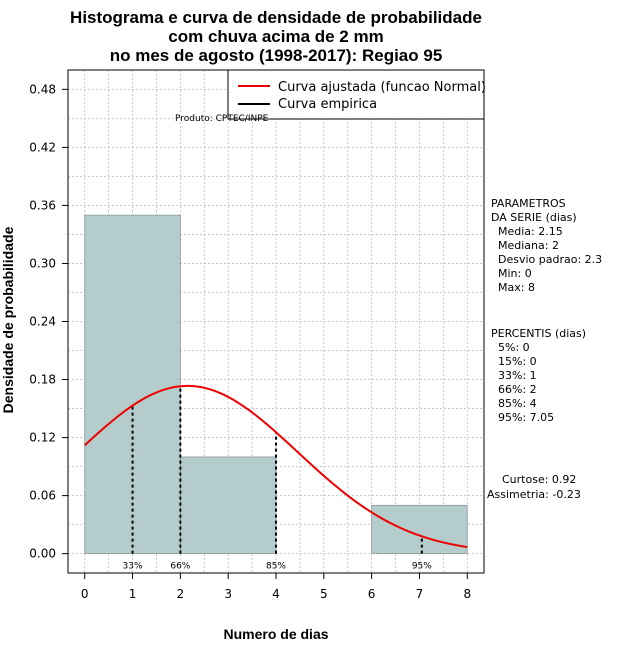 This screenshot has height=660, width=640. I want to click on parameter-max: Max: 8, so click(516, 287).